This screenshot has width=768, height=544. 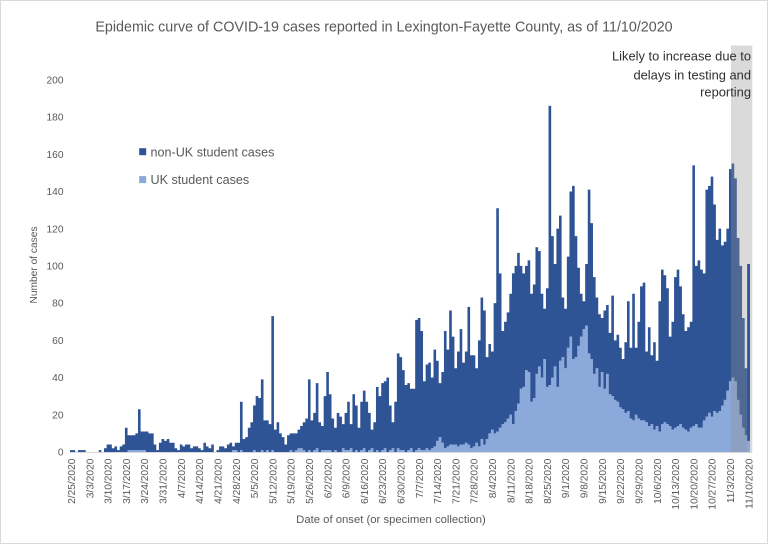 I want to click on svg-text: 180, so click(x=55, y=118).